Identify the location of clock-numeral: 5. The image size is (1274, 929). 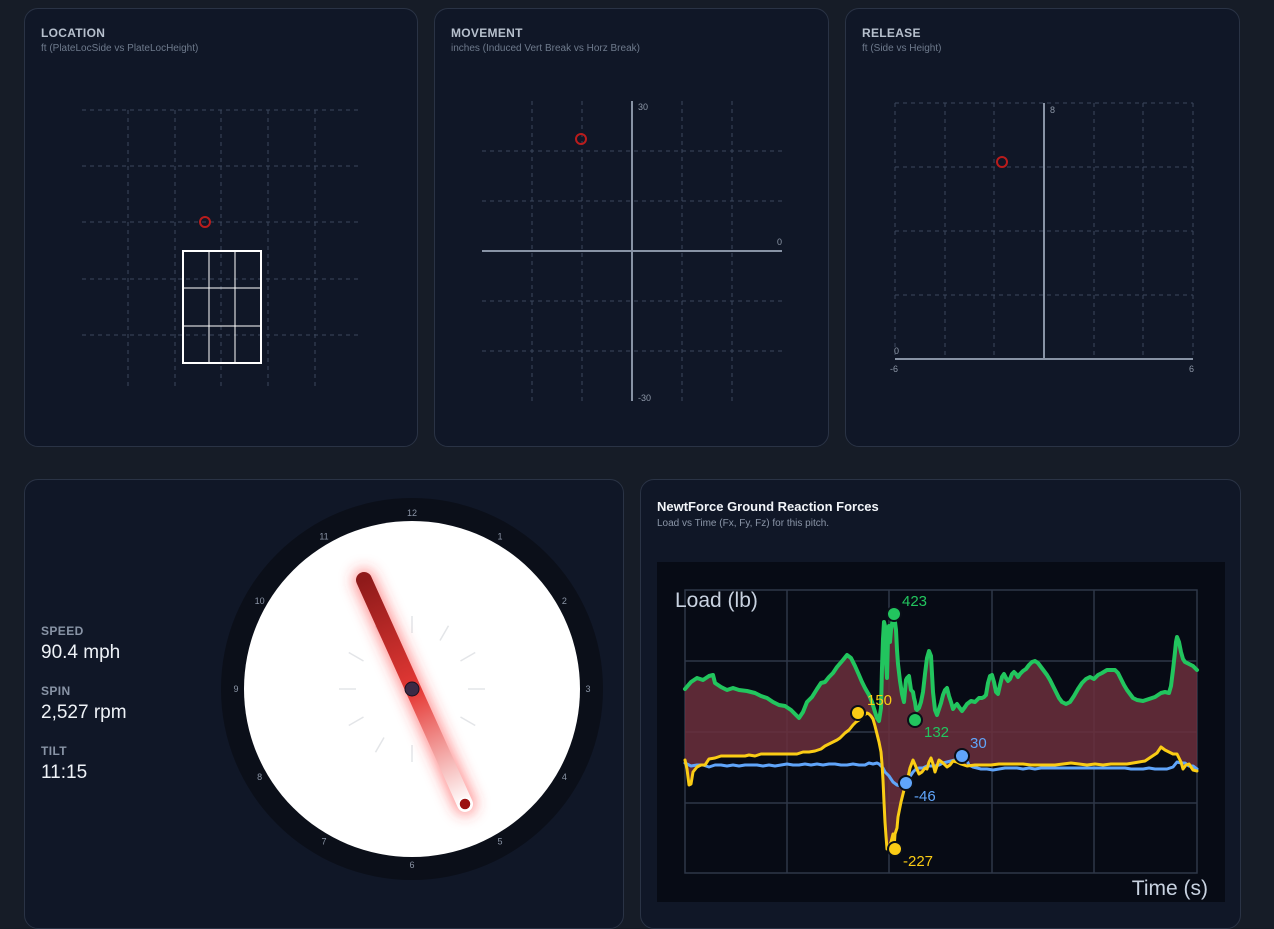
(499, 841).